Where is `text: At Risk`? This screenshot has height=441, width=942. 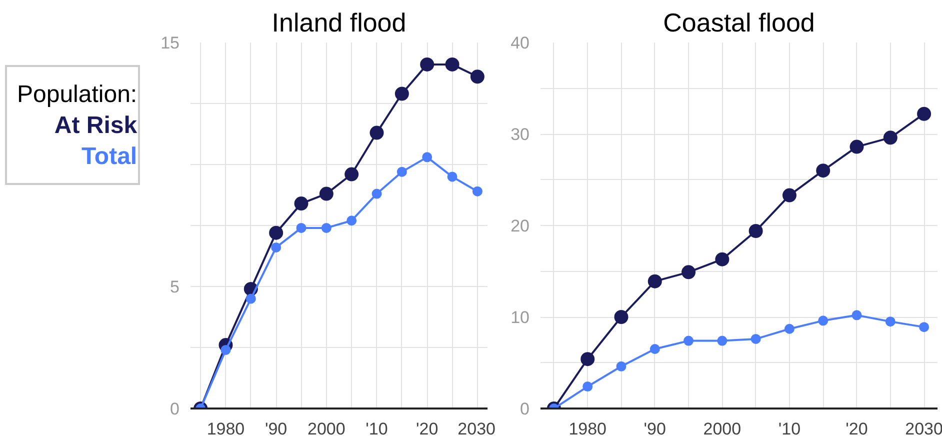
text: At Risk is located at coordinates (95, 126).